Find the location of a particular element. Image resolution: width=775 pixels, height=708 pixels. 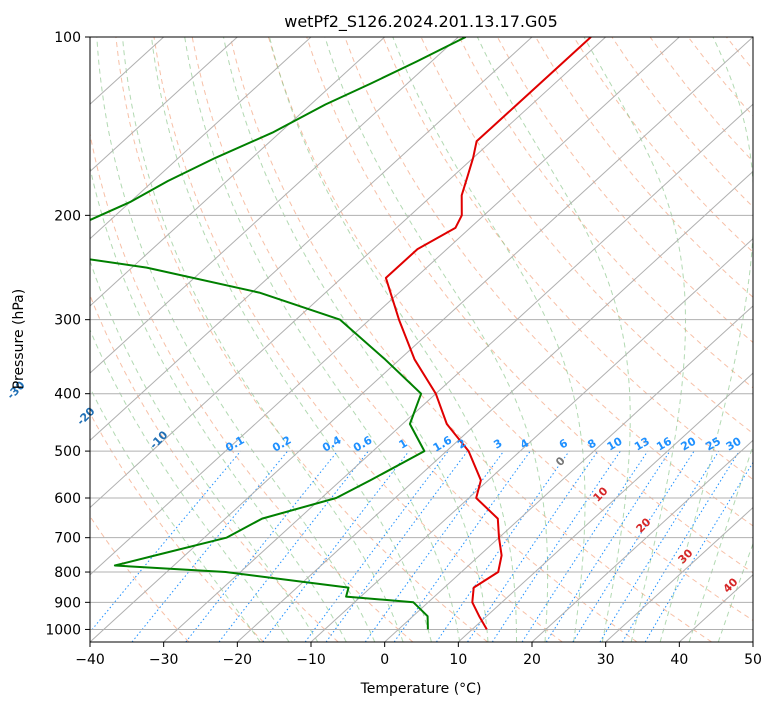

y-tick-label: 500 is located at coordinates (67, 452).